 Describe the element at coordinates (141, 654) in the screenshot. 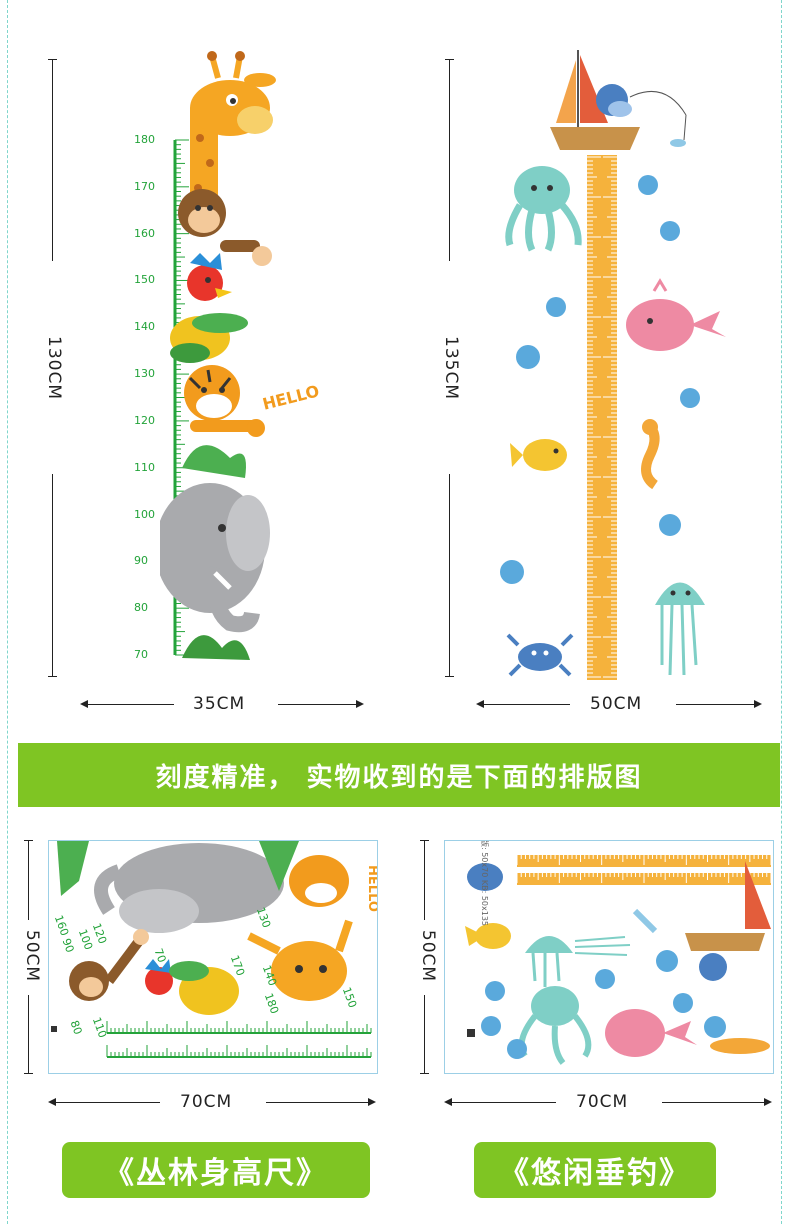

I see `ruler-tick-label: 70` at that location.